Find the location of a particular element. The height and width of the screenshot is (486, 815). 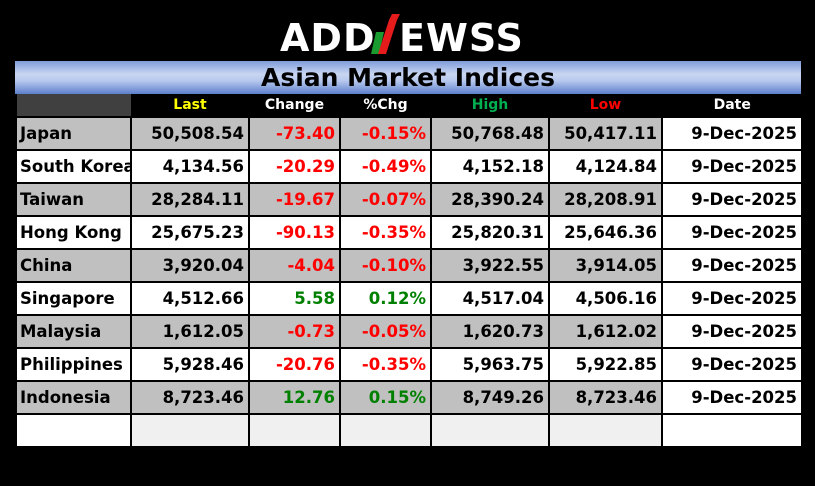

header-low: Low is located at coordinates (605, 105).